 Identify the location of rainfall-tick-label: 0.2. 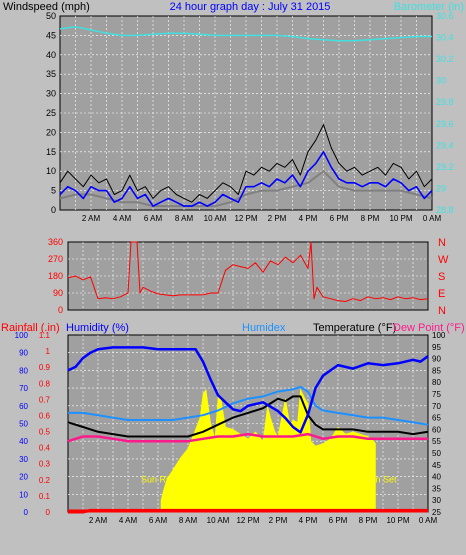
(45, 480).